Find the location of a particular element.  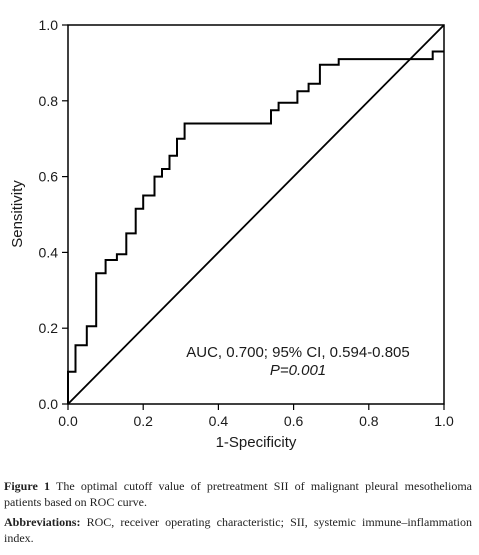

y-tick-label: 0.8 is located at coordinates (49, 101).